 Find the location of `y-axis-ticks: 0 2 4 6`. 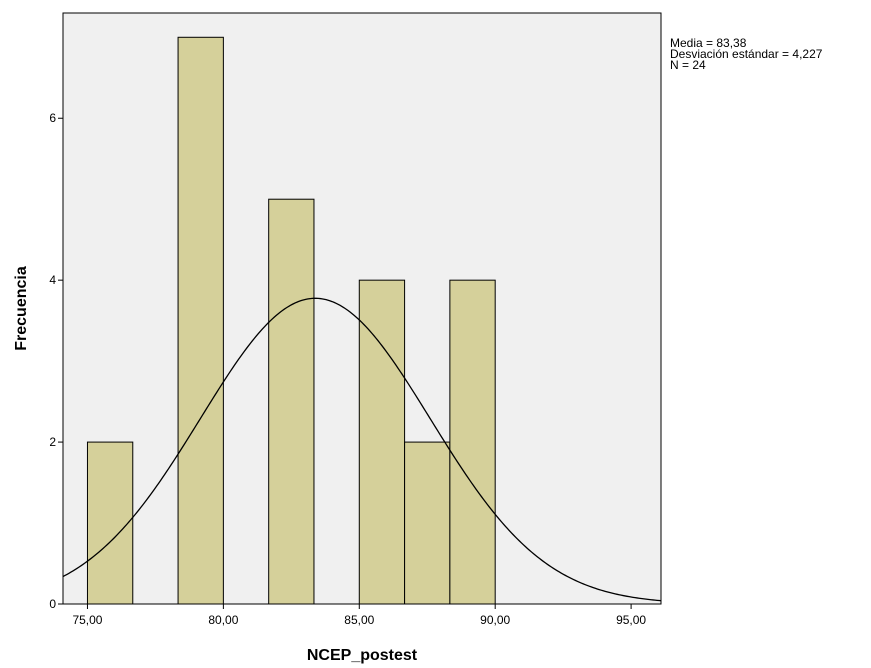

y-axis-ticks: 0 2 4 6 is located at coordinates (56, 361).